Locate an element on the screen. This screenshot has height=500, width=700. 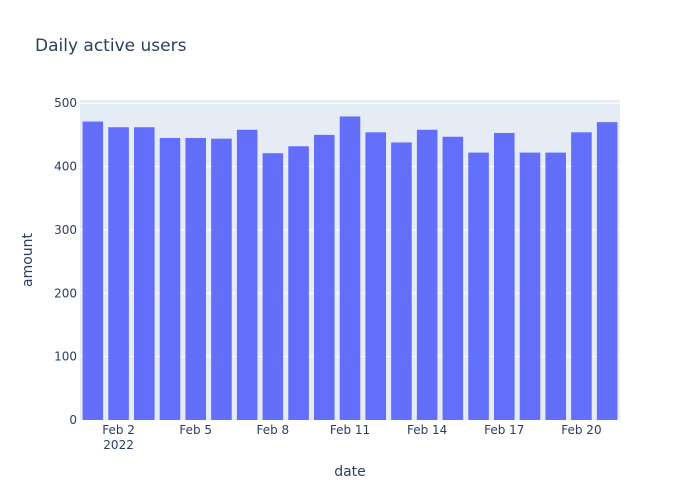
y-tick-label: 0 is located at coordinates (73, 420).